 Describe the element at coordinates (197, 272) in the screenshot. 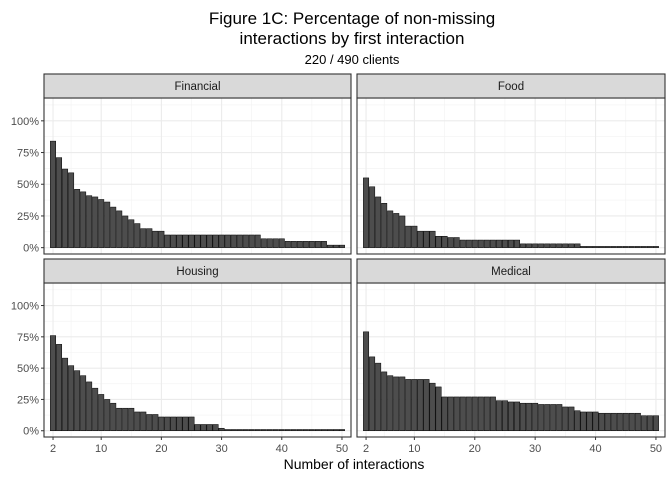

I see `facet-label: Housing` at that location.